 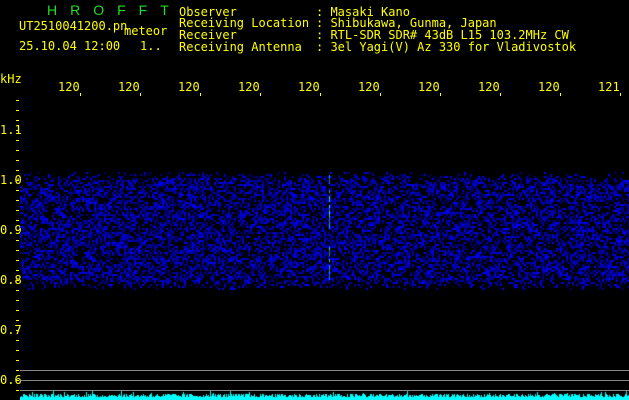 I want to click on app-title: HROFFT, so click(x=114, y=10).